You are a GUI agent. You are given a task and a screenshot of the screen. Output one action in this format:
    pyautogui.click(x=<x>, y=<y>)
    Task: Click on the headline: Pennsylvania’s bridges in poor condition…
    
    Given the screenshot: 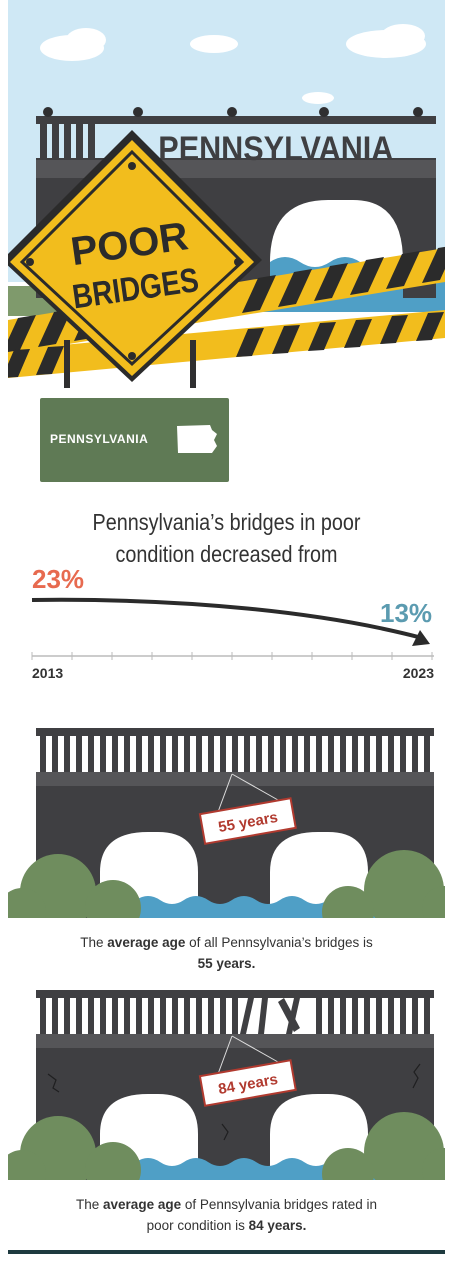 What is the action you would take?
    pyautogui.click(x=227, y=538)
    